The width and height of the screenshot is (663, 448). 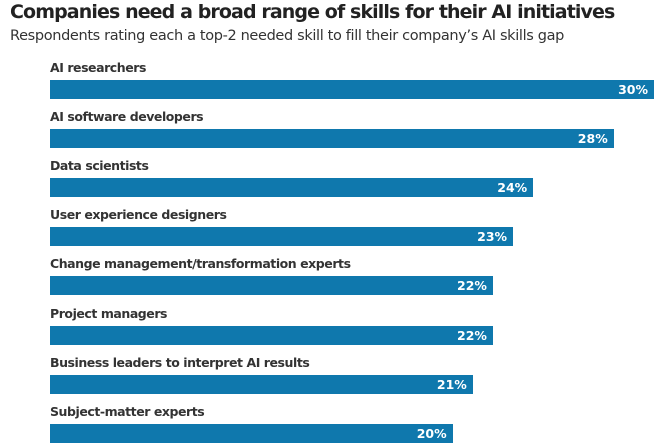 What do you see at coordinates (127, 411) in the screenshot?
I see `category-label: Subject-matter experts` at bounding box center [127, 411].